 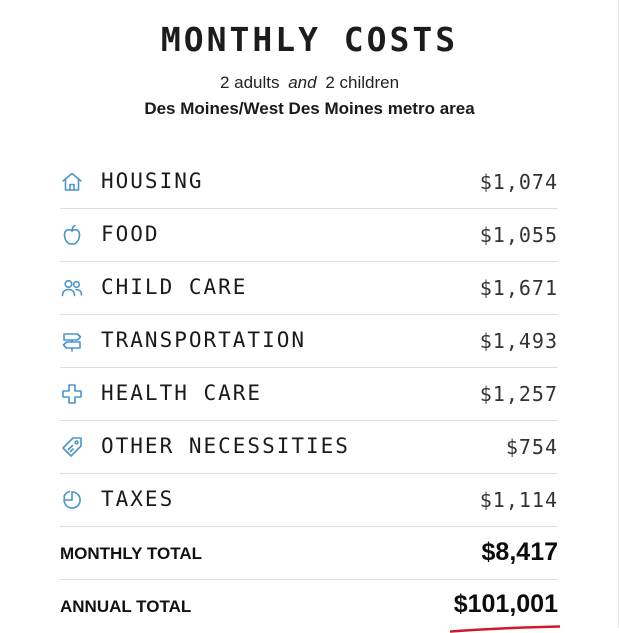 I want to click on pie-chart-icon, so click(x=72, y=500).